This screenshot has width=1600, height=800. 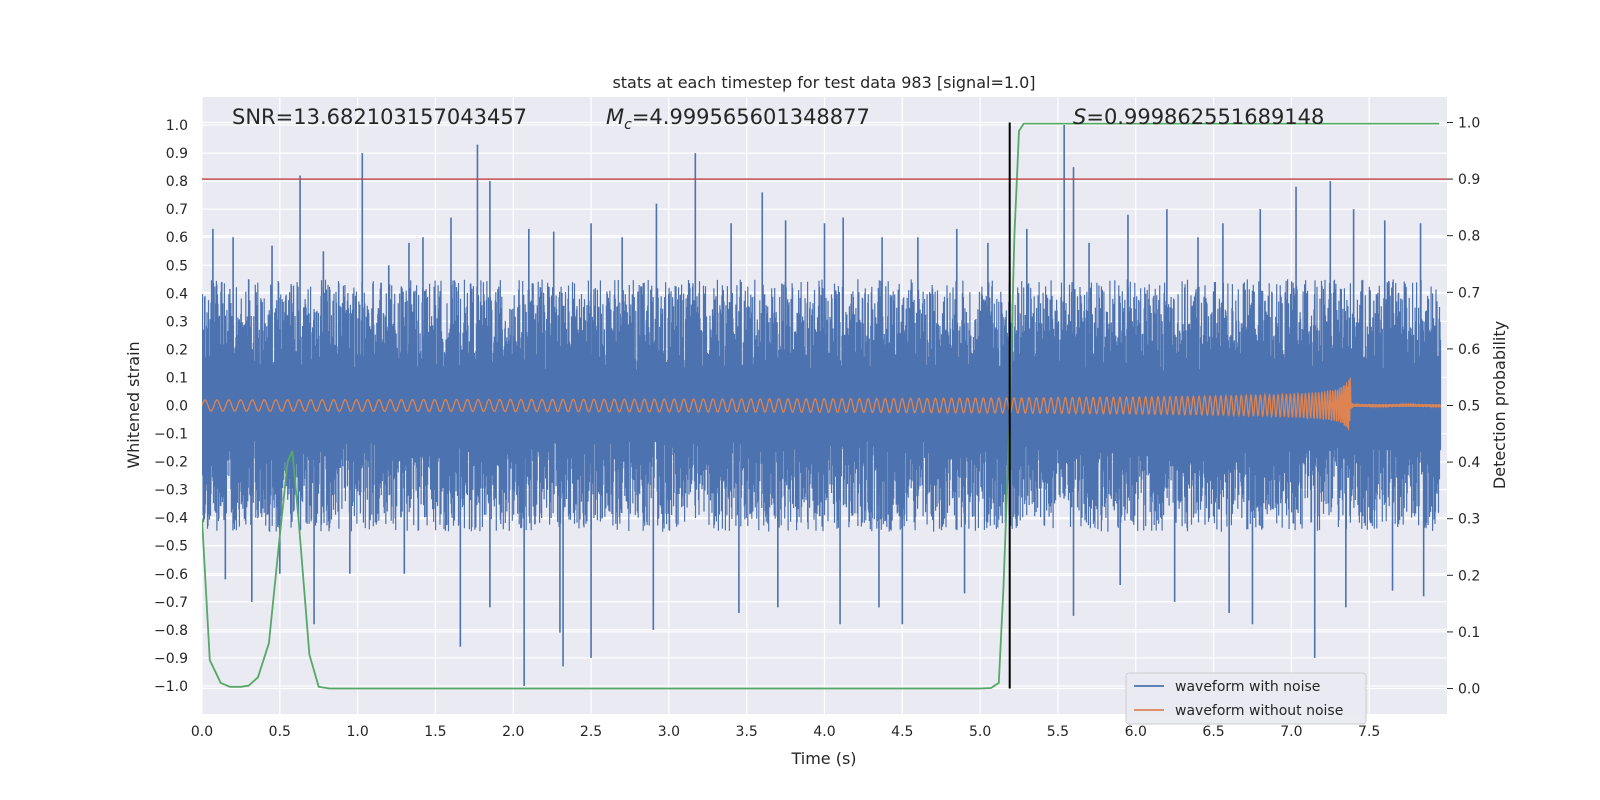 I want to click on x-tick-label: 0.0, so click(x=202, y=732).